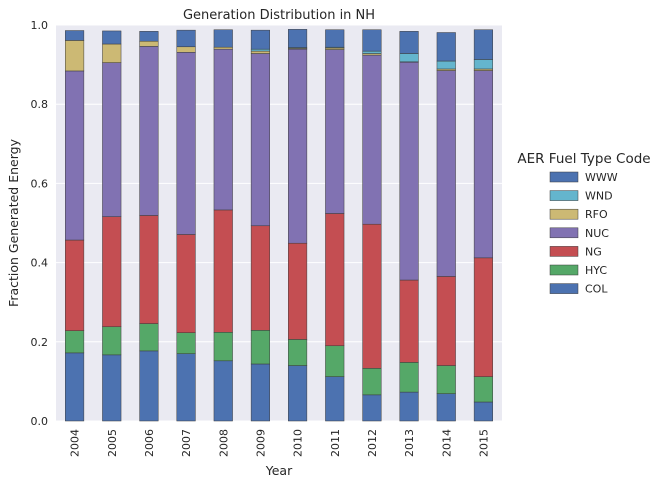 The height and width of the screenshot is (488, 668). I want to click on y-axis-ticks: 0.0 0.2 0.4 0.6 0.8 1.0, so click(40, 223).